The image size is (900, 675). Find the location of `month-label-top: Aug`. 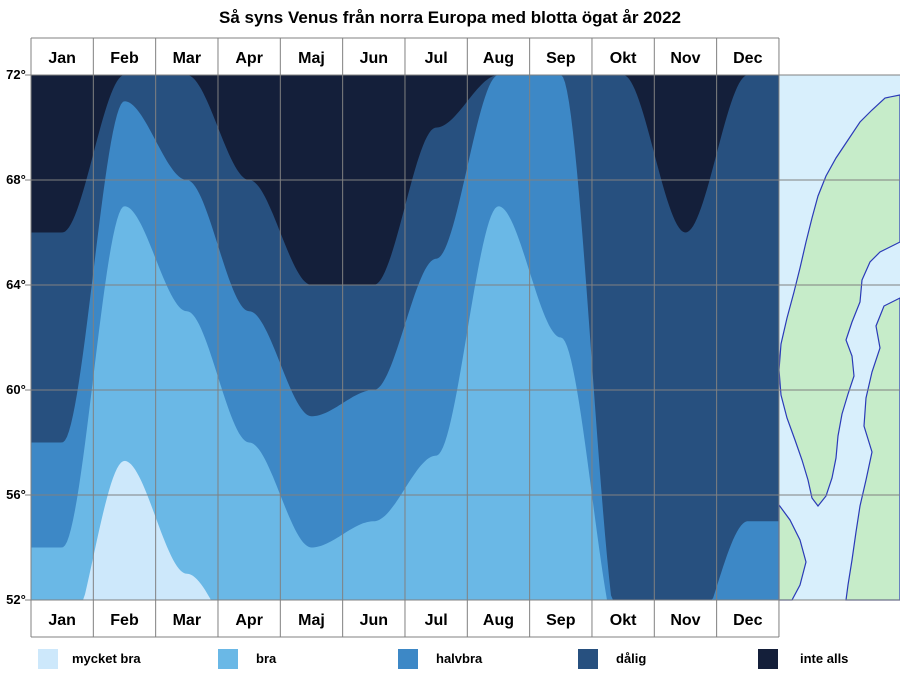

month-label-top: Aug is located at coordinates (498, 58).